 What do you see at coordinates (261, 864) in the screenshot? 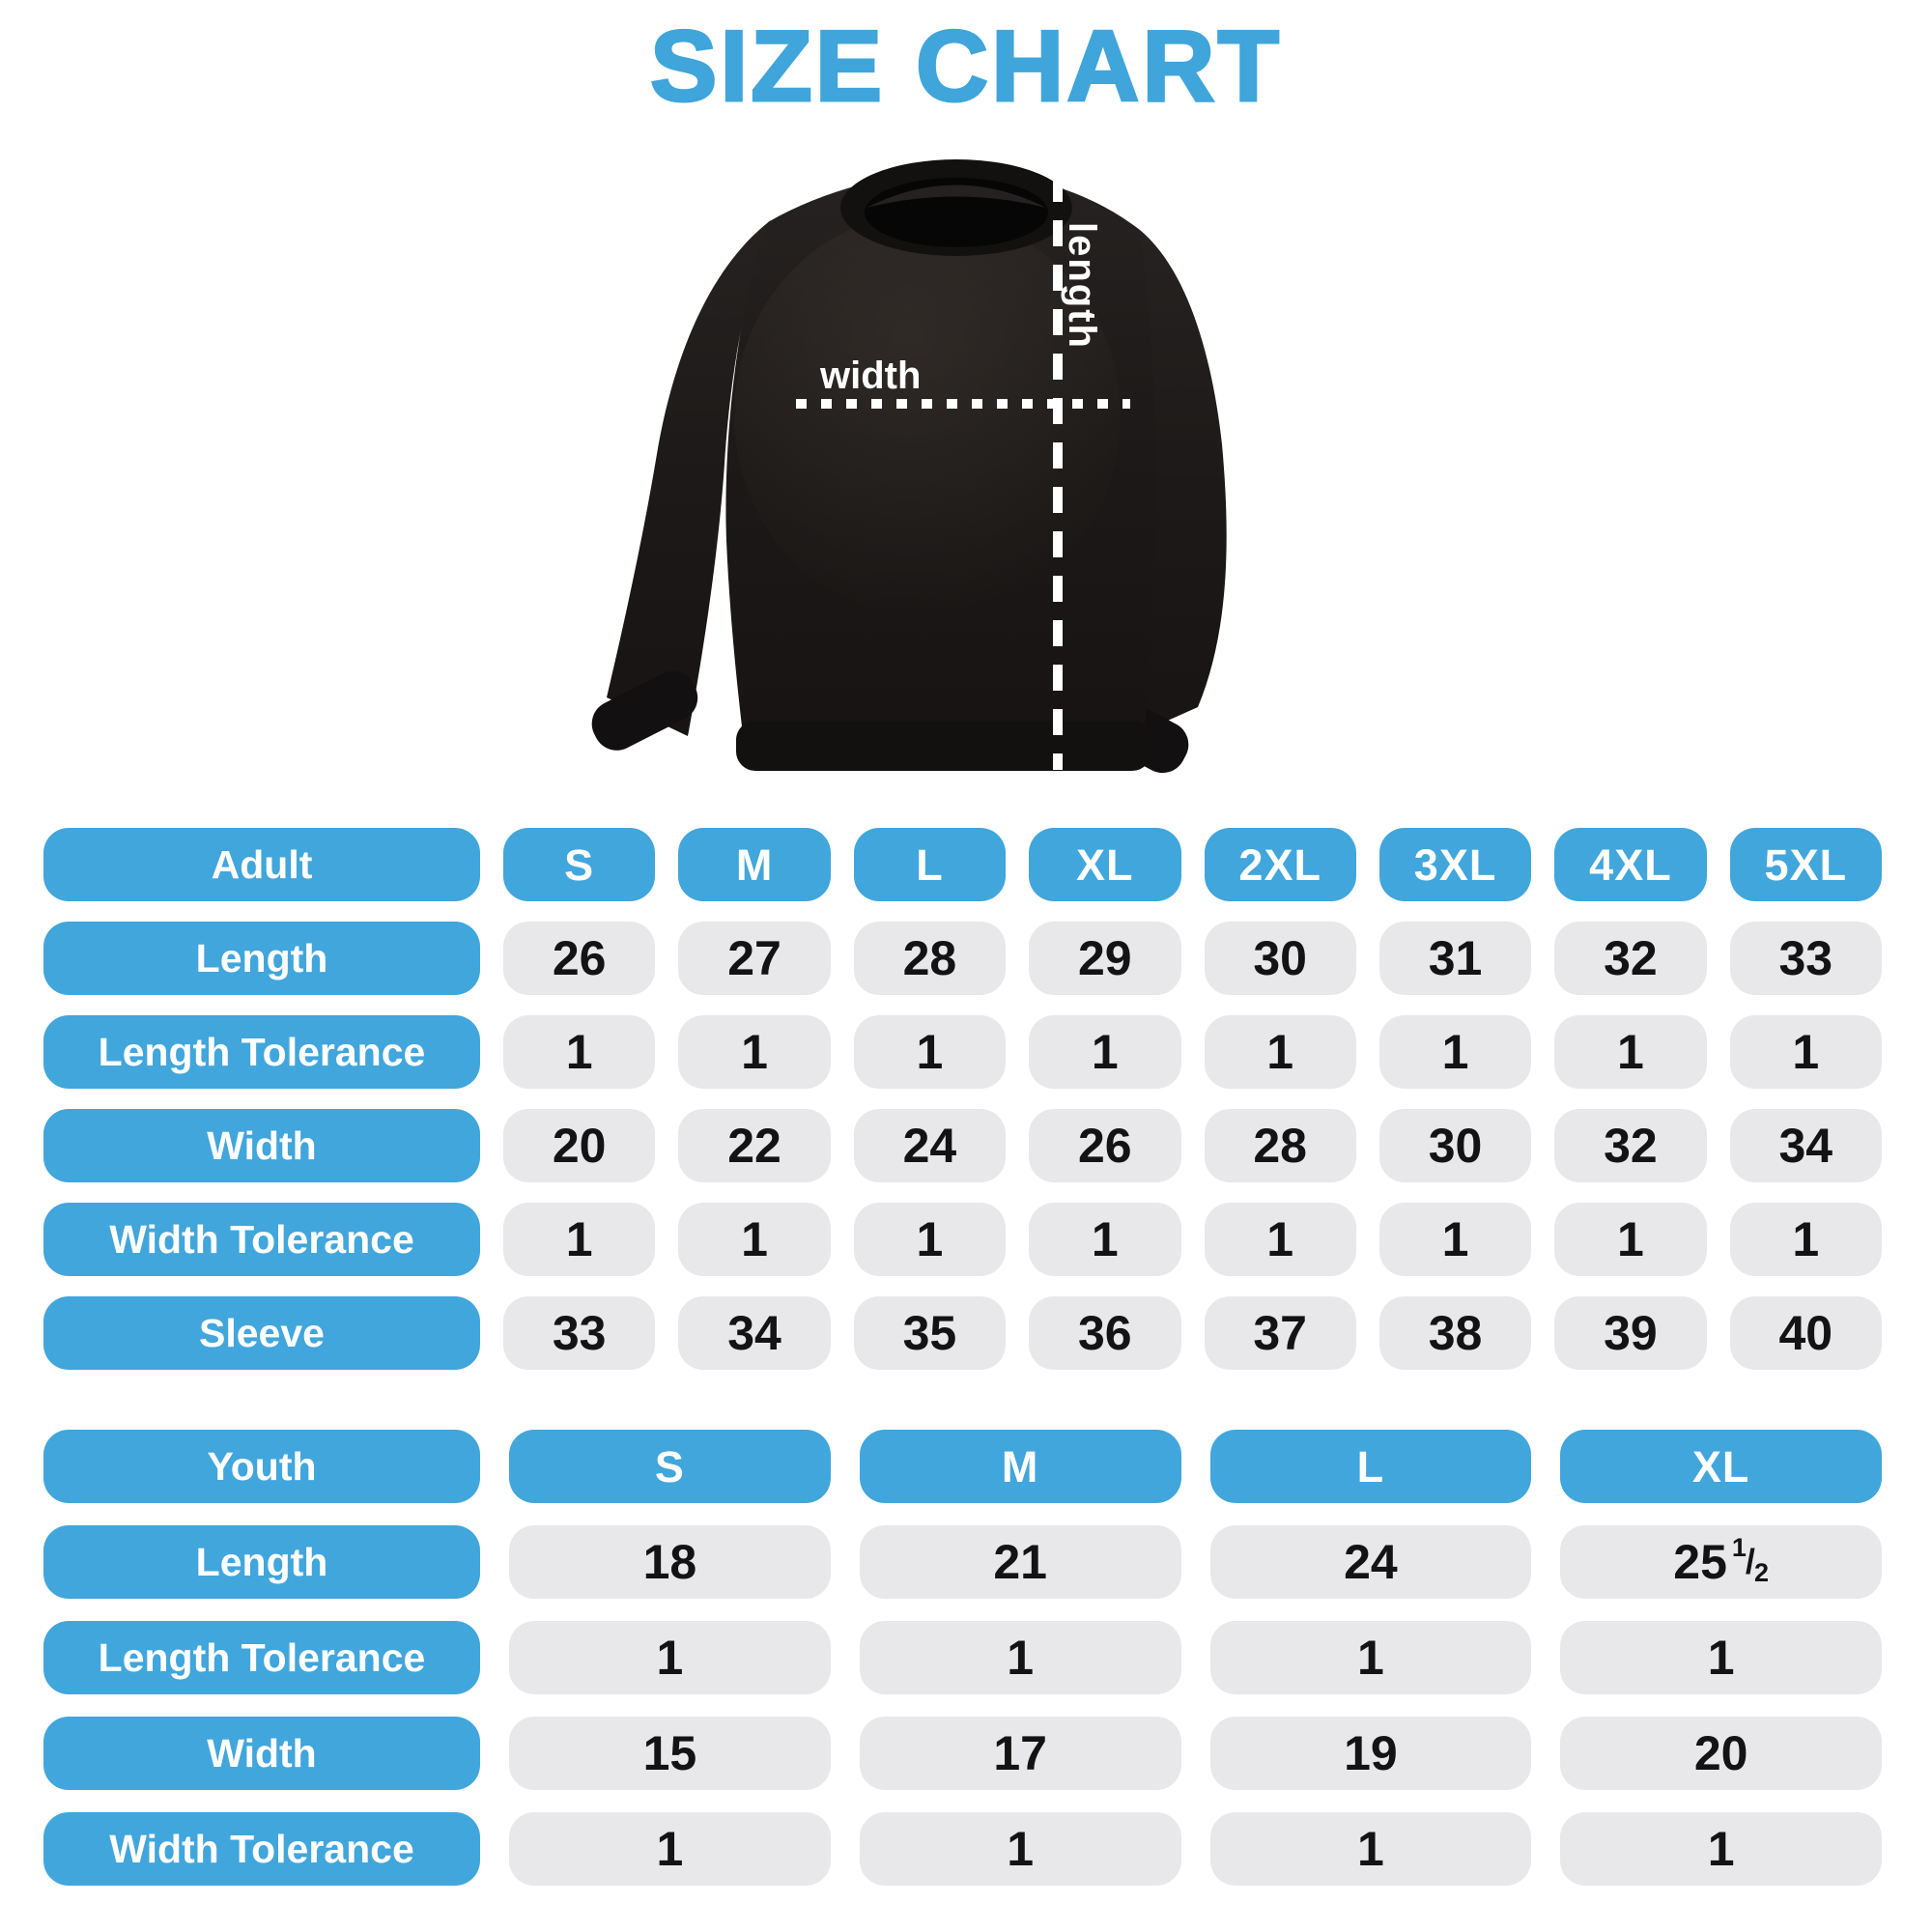
I see `table-header-label: Adult` at bounding box center [261, 864].